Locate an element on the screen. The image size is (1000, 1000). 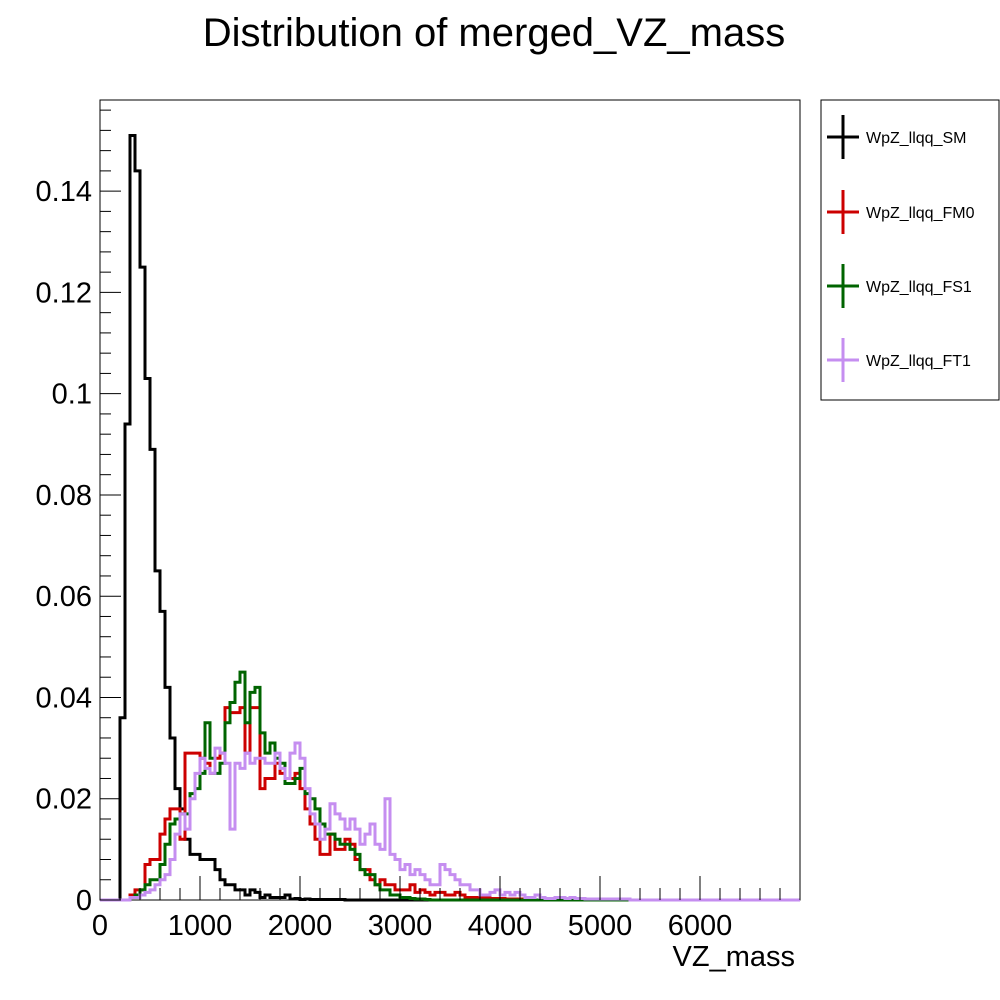
legend-entry: WpZ_llqq_SM is located at coordinates (896, 137).